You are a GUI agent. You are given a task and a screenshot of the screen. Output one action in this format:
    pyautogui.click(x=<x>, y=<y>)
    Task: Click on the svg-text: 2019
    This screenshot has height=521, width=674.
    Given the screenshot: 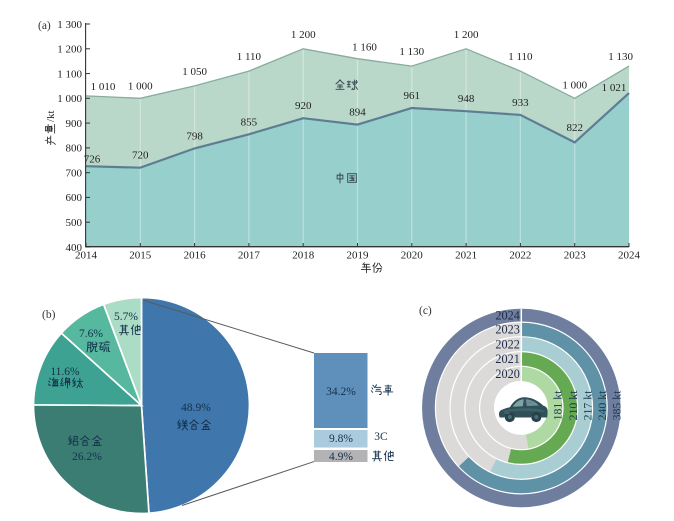 What is the action you would take?
    pyautogui.click(x=358, y=256)
    